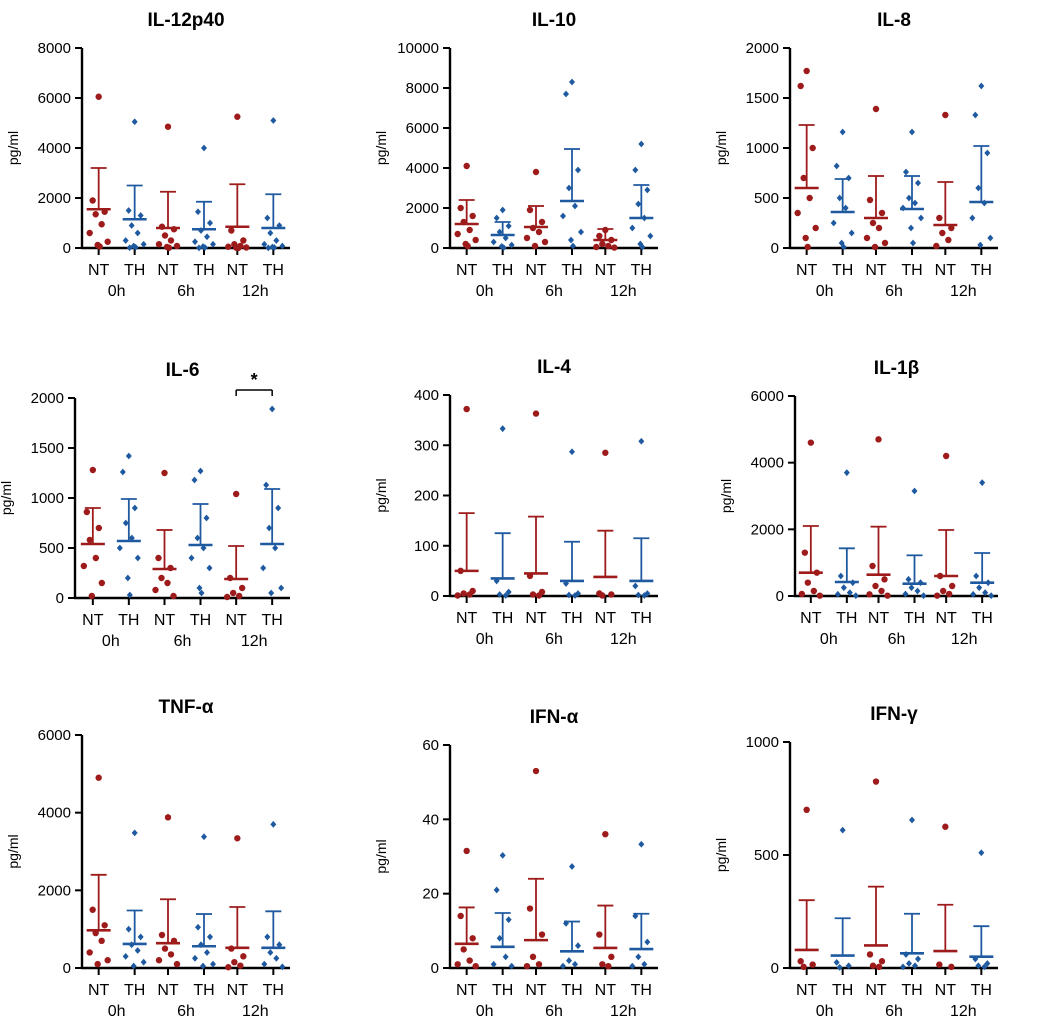 The height and width of the screenshot is (1027, 1056). What do you see at coordinates (767, 529) in the screenshot?
I see `y-tick-label: 2000` at bounding box center [767, 529].